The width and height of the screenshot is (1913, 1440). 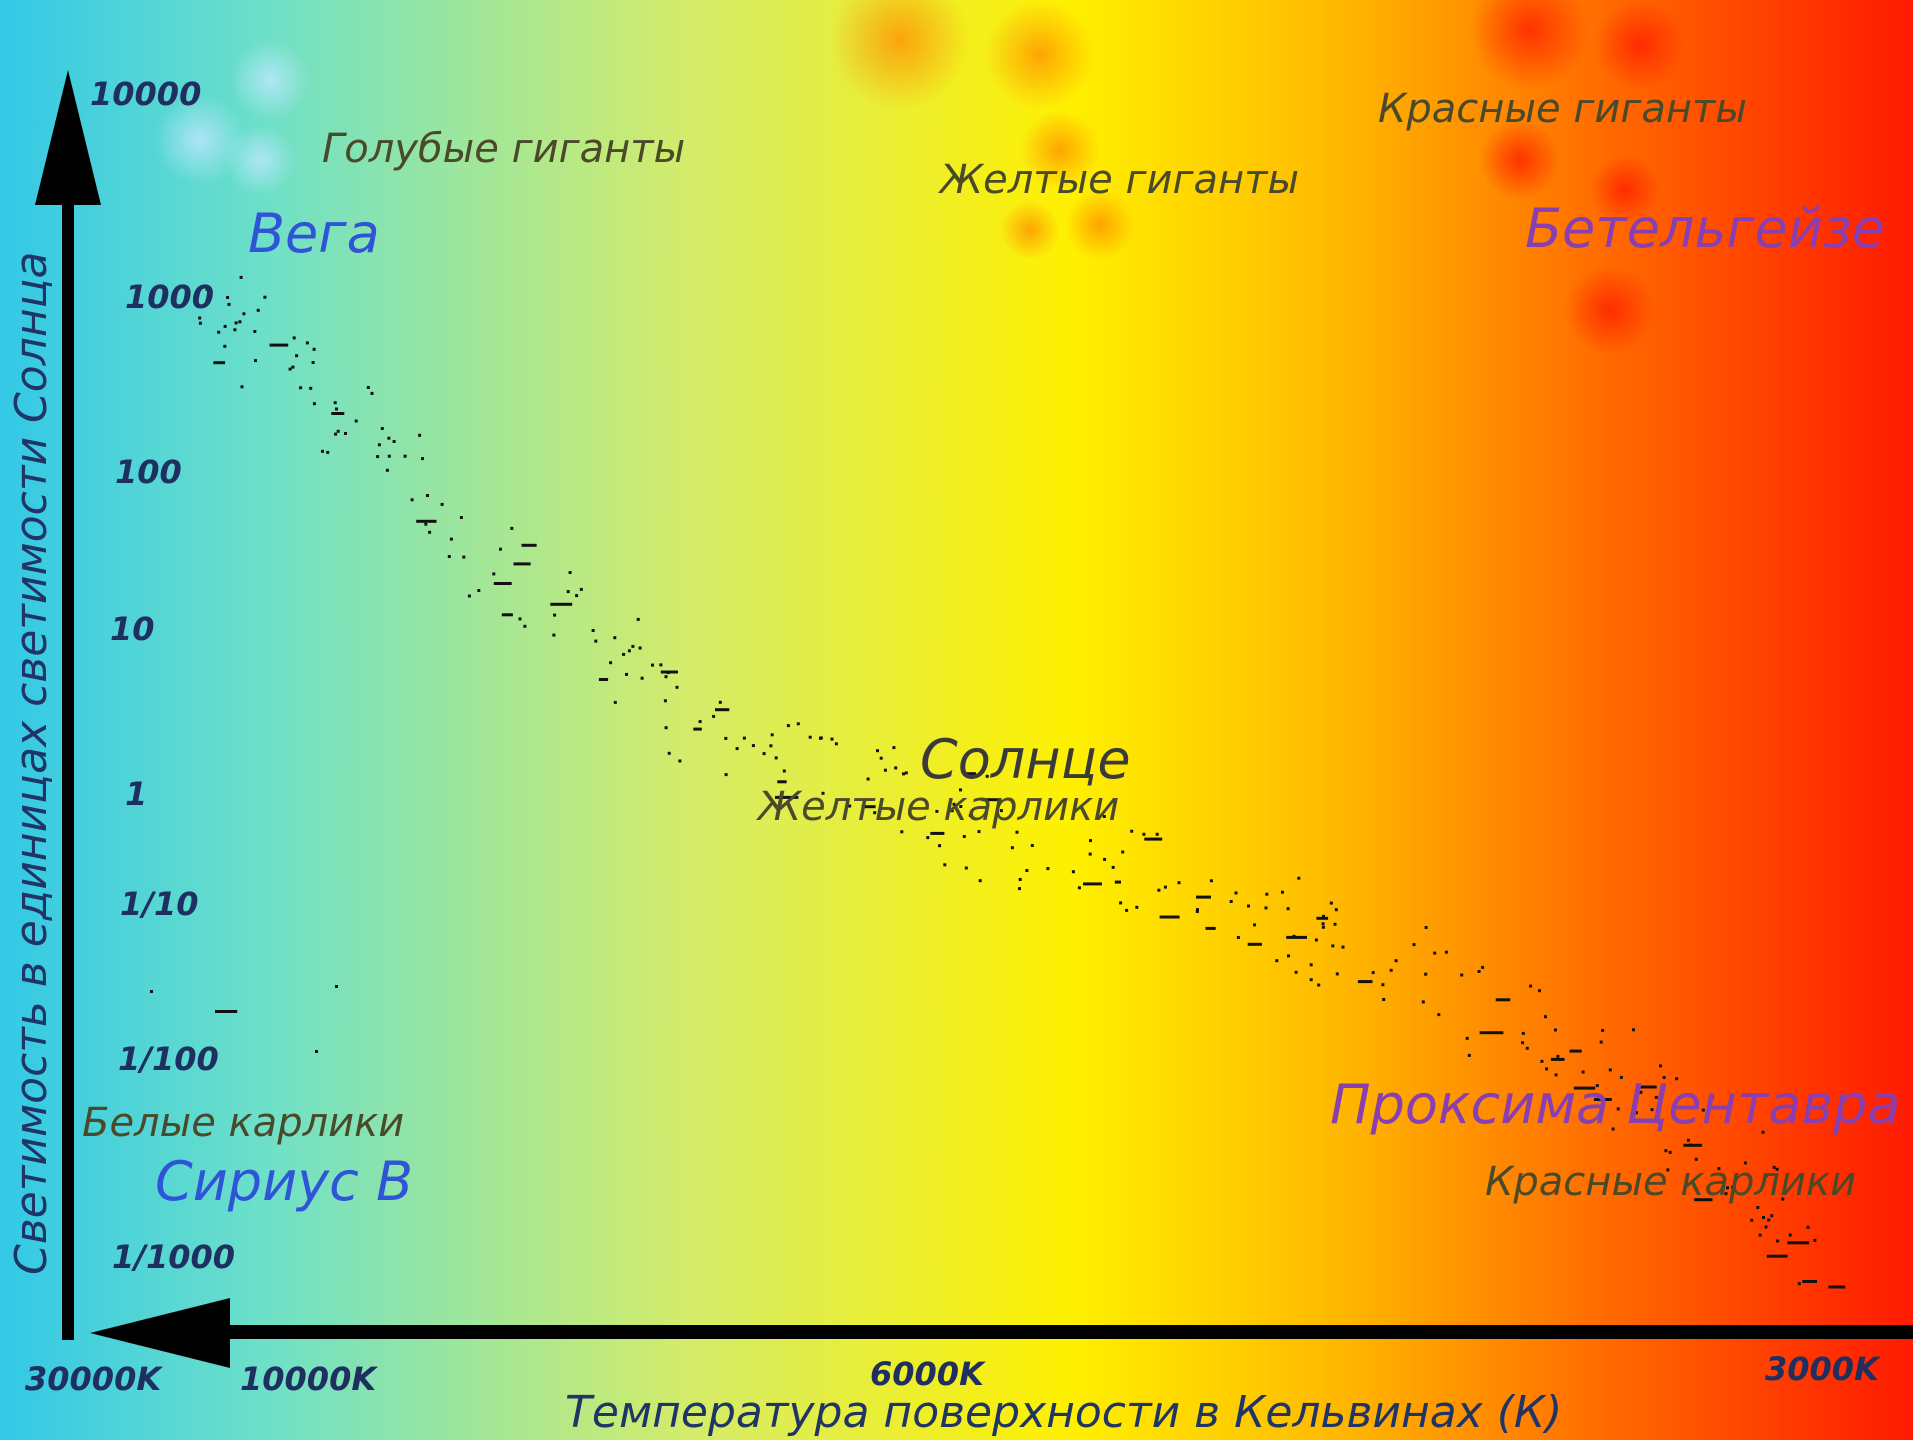 What do you see at coordinates (1562, 109) in the screenshot?
I see `region-label-red-giants: Красные гиганты` at bounding box center [1562, 109].